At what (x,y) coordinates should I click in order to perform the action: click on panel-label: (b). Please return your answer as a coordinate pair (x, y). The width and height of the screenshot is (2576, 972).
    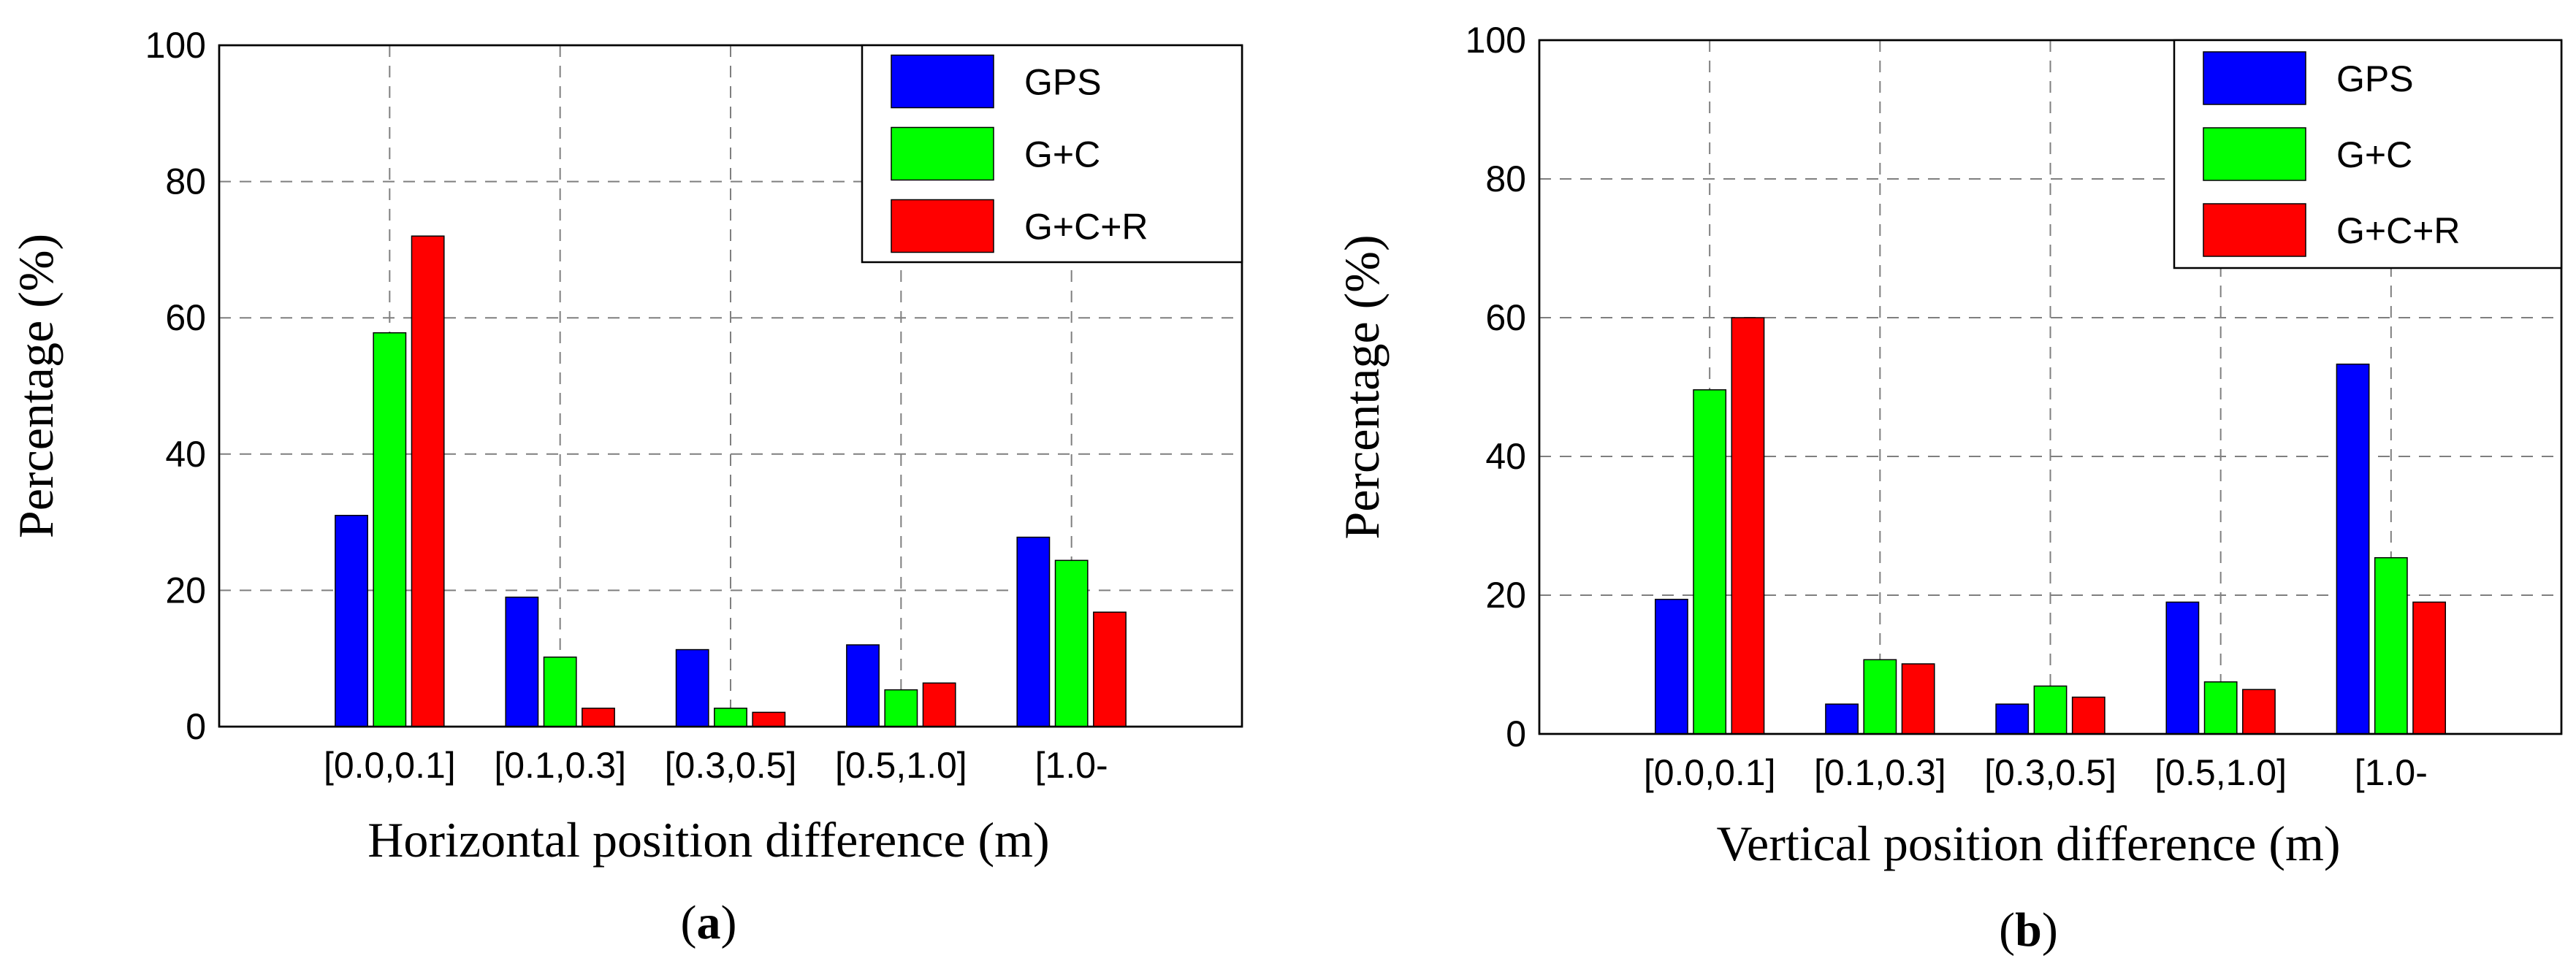
    Looking at the image, I should click on (2029, 930).